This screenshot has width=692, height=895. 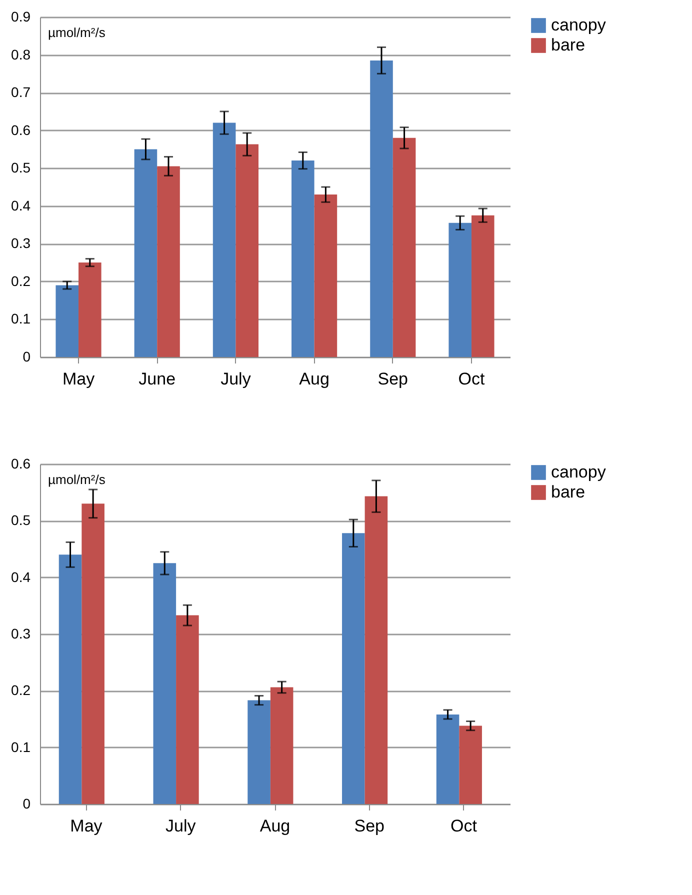 What do you see at coordinates (21, 16) in the screenshot?
I see `y-tick-label: 0.9` at bounding box center [21, 16].